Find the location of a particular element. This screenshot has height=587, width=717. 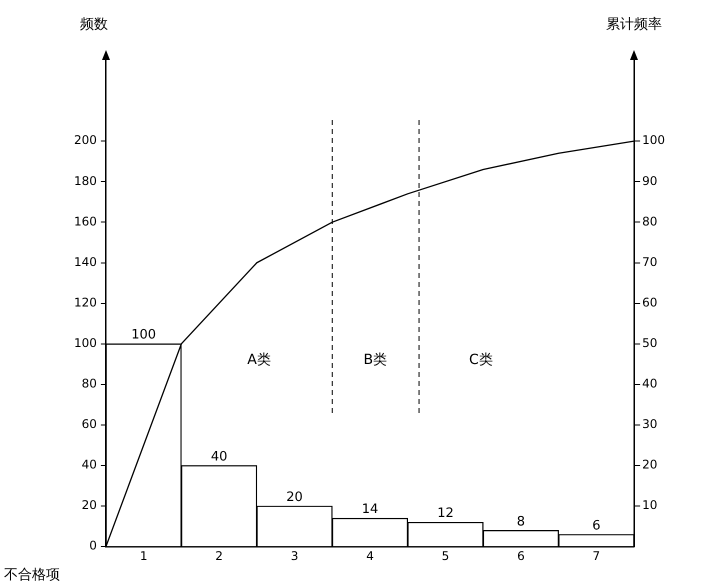

y2-tick-label: 10 is located at coordinates (650, 505).